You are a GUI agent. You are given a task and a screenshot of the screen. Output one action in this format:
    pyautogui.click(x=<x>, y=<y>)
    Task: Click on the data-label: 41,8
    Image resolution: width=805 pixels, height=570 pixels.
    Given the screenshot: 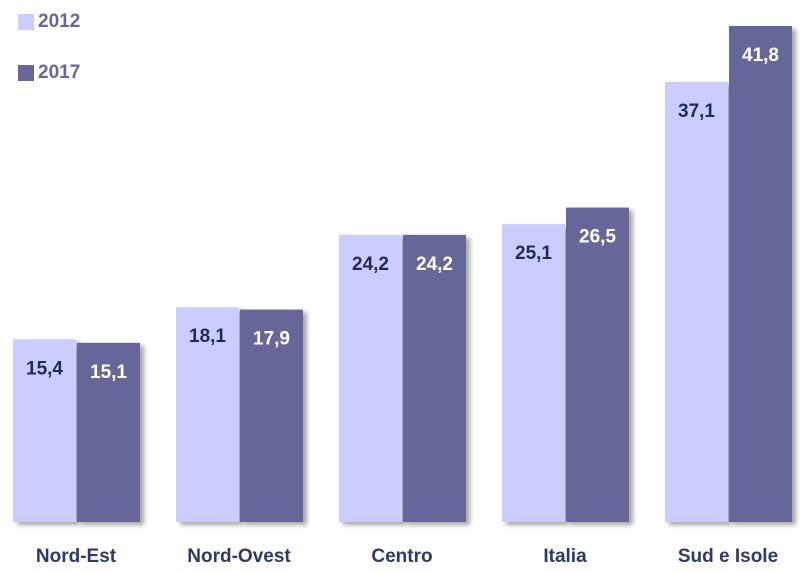 What is the action you would take?
    pyautogui.click(x=760, y=55)
    